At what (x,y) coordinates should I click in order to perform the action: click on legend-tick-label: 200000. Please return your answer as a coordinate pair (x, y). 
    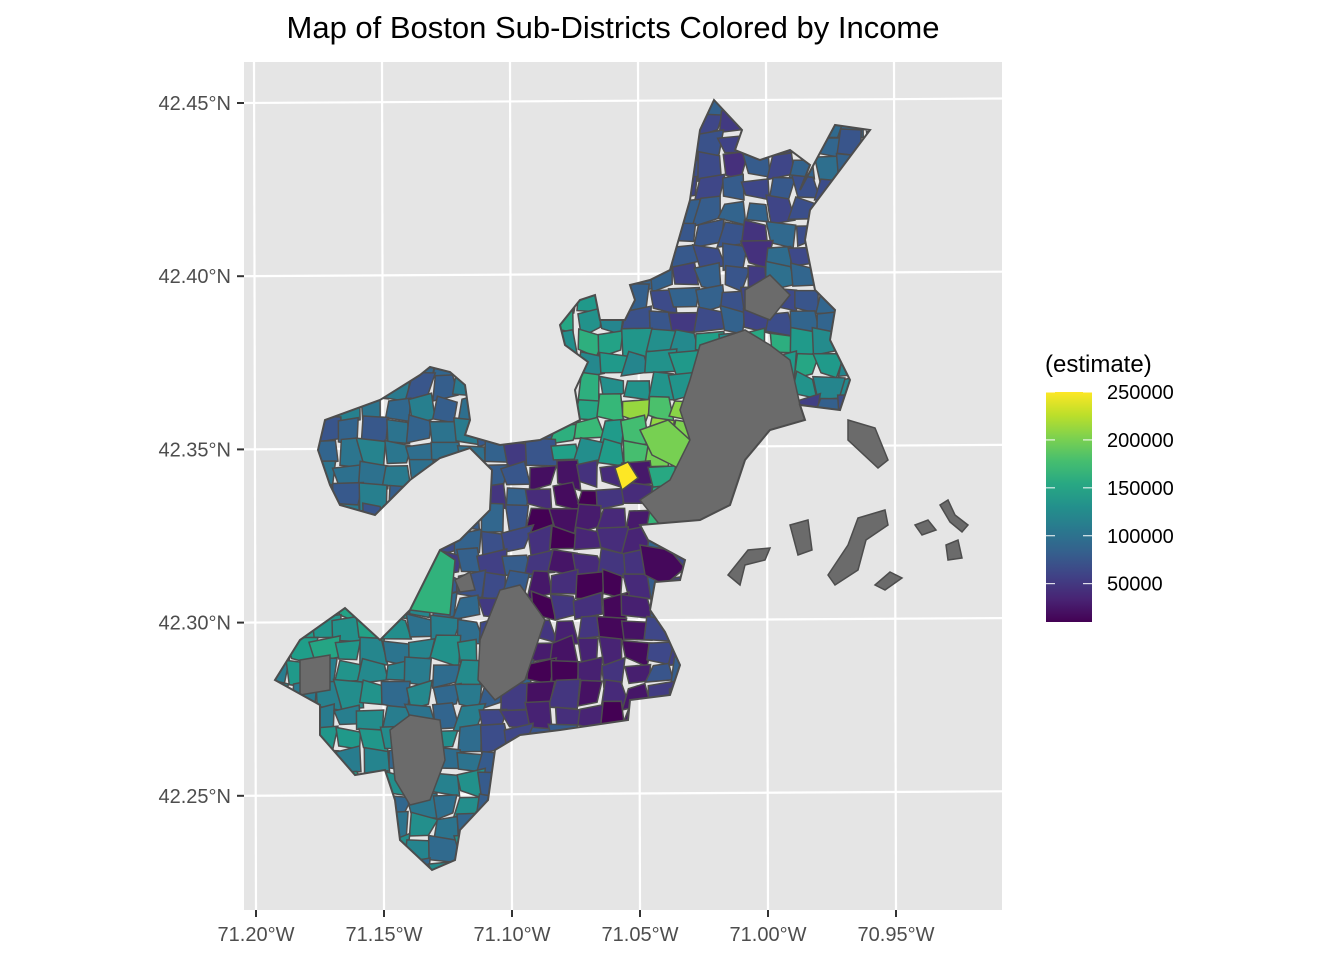
    Looking at the image, I should click on (1140, 441).